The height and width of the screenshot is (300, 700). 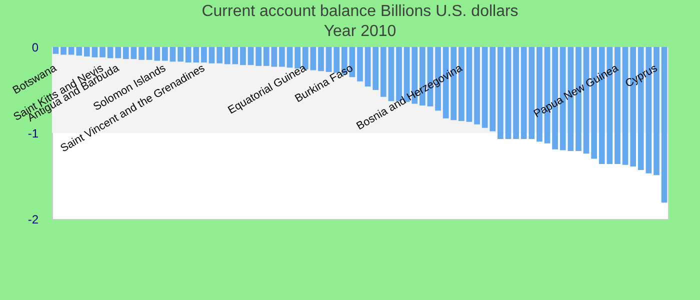 What do you see at coordinates (360, 11) in the screenshot?
I see `chart-title: Current account balance Billions U.S. dollars` at bounding box center [360, 11].